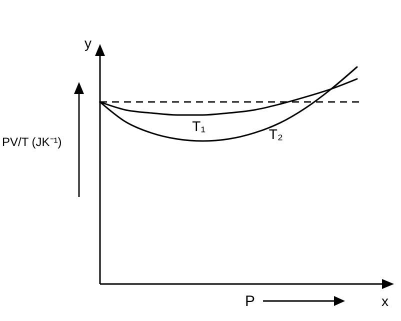 This screenshot has width=401, height=321. I want to click on x-axis-title: P, so click(250, 301).